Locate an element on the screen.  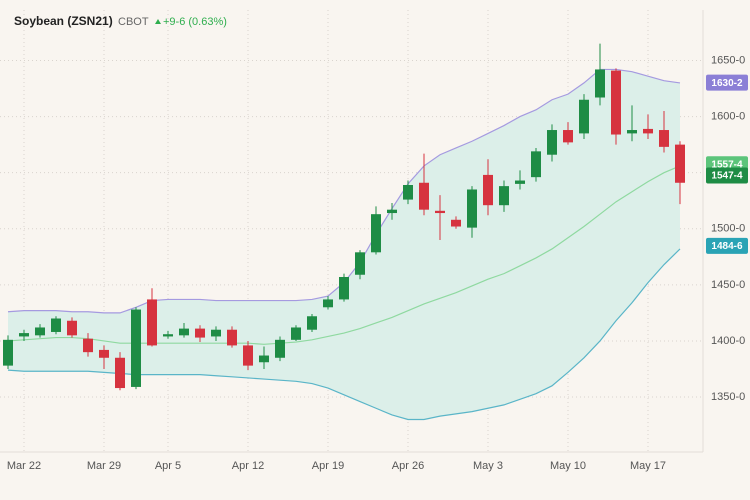
y-tick-label: 1400-0 is located at coordinates (728, 341).